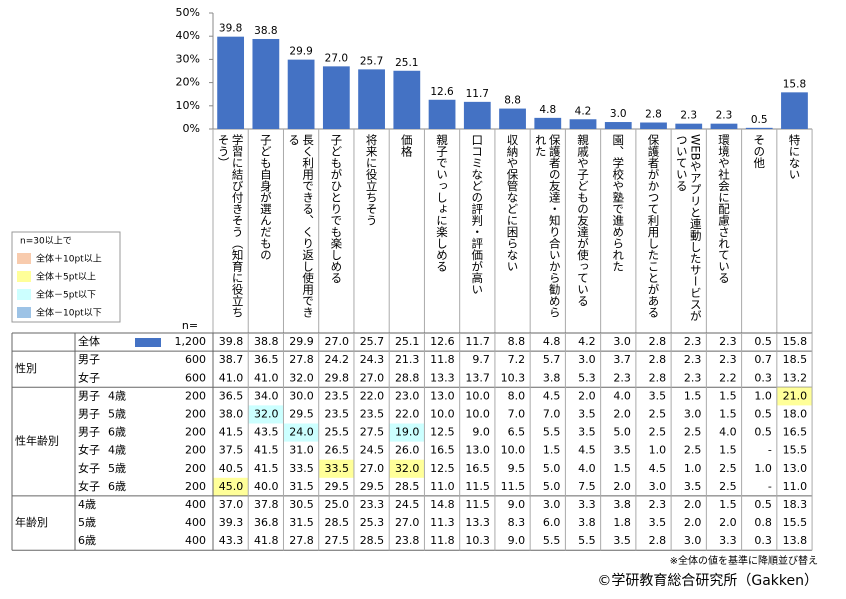  What do you see at coordinates (795, 432) in the screenshot?
I see `cell: 16.5` at bounding box center [795, 432].